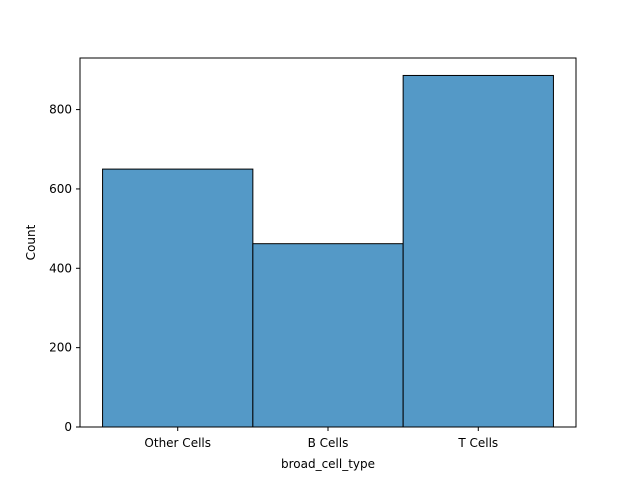 The width and height of the screenshot is (640, 480). I want to click on x-tick-label: T Cells, so click(477, 443).